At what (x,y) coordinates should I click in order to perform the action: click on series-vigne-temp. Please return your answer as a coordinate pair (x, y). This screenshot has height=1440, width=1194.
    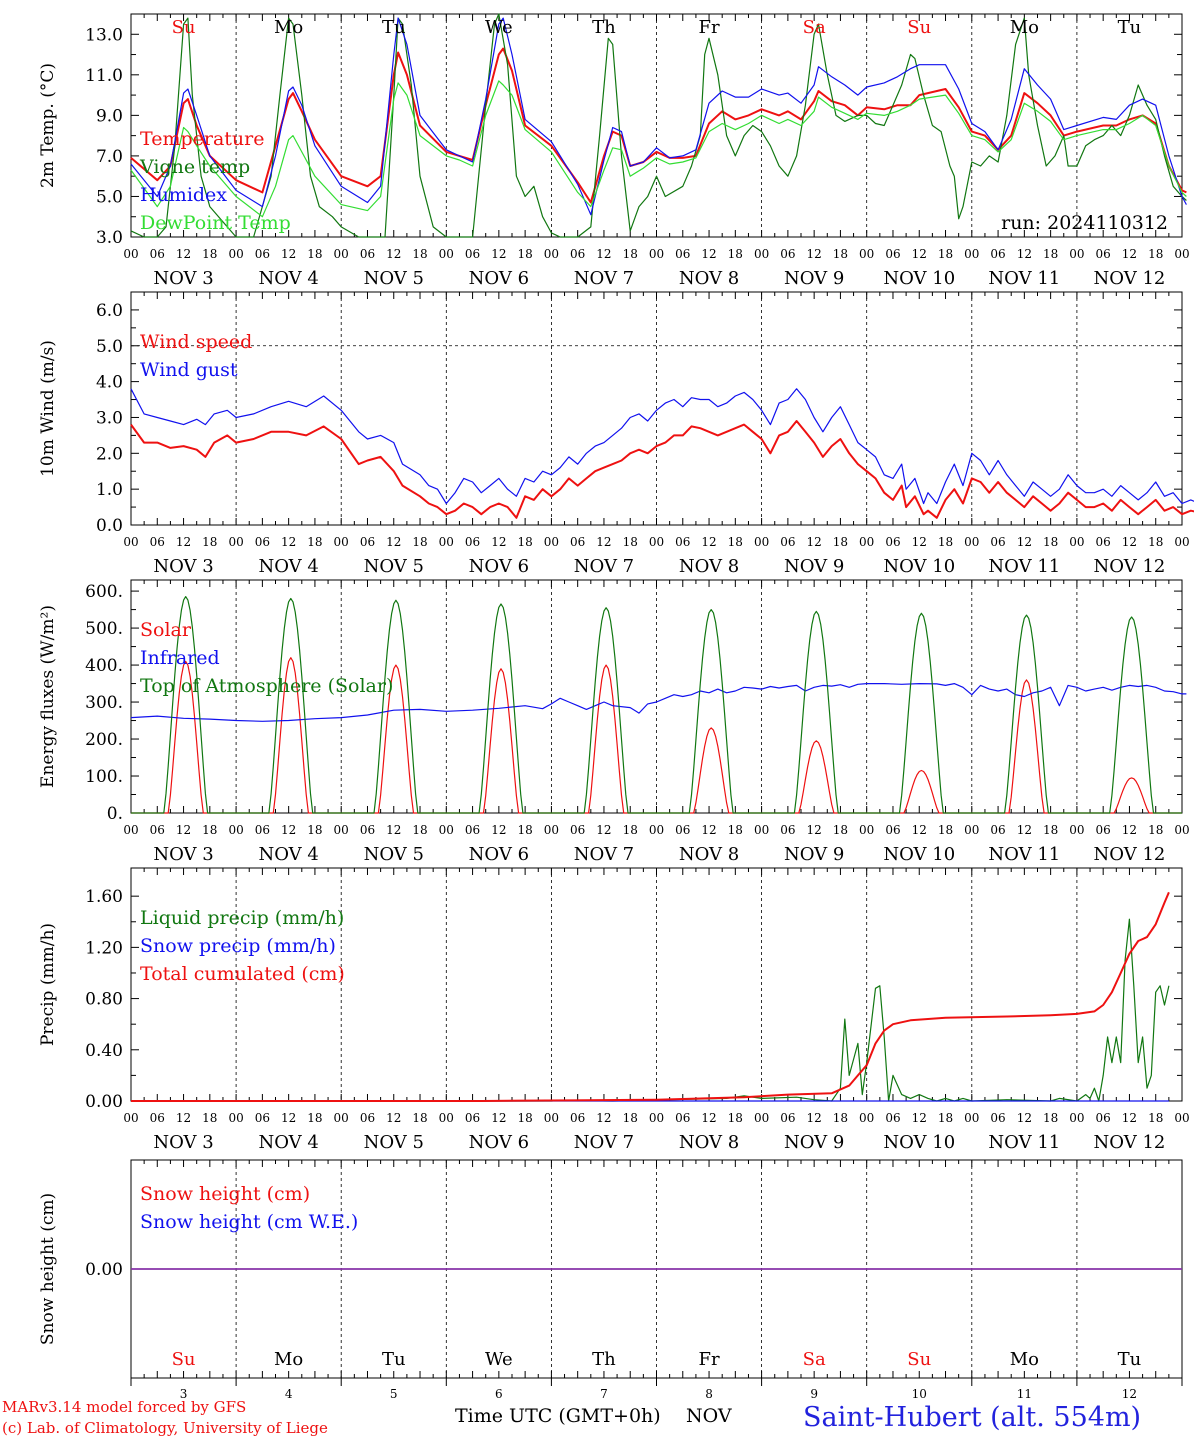
    Looking at the image, I should click on (658, 125).